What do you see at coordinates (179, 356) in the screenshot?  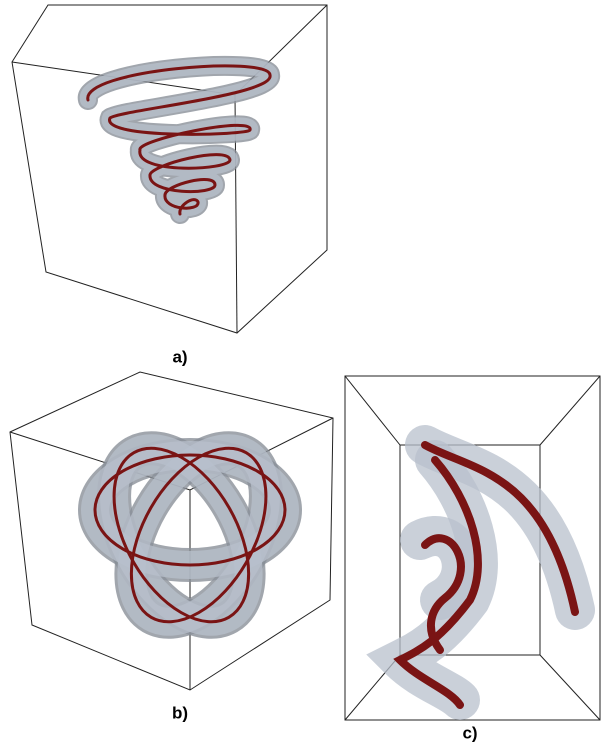 I see `panel-label: a)` at bounding box center [179, 356].